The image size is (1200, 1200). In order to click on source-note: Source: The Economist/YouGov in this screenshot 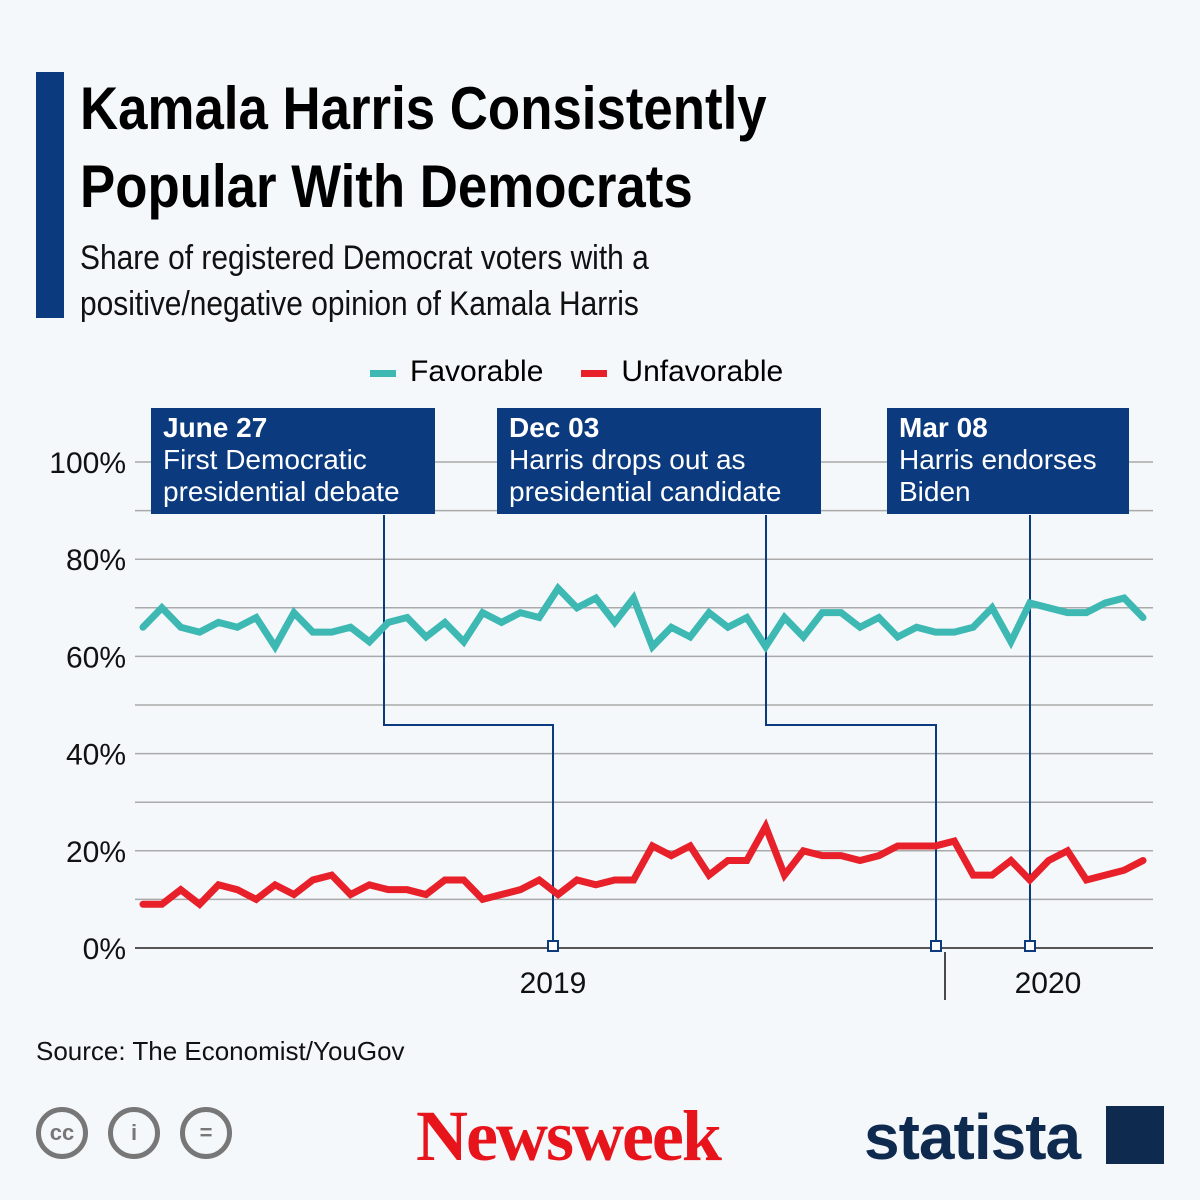, I will do `click(220, 1051)`.